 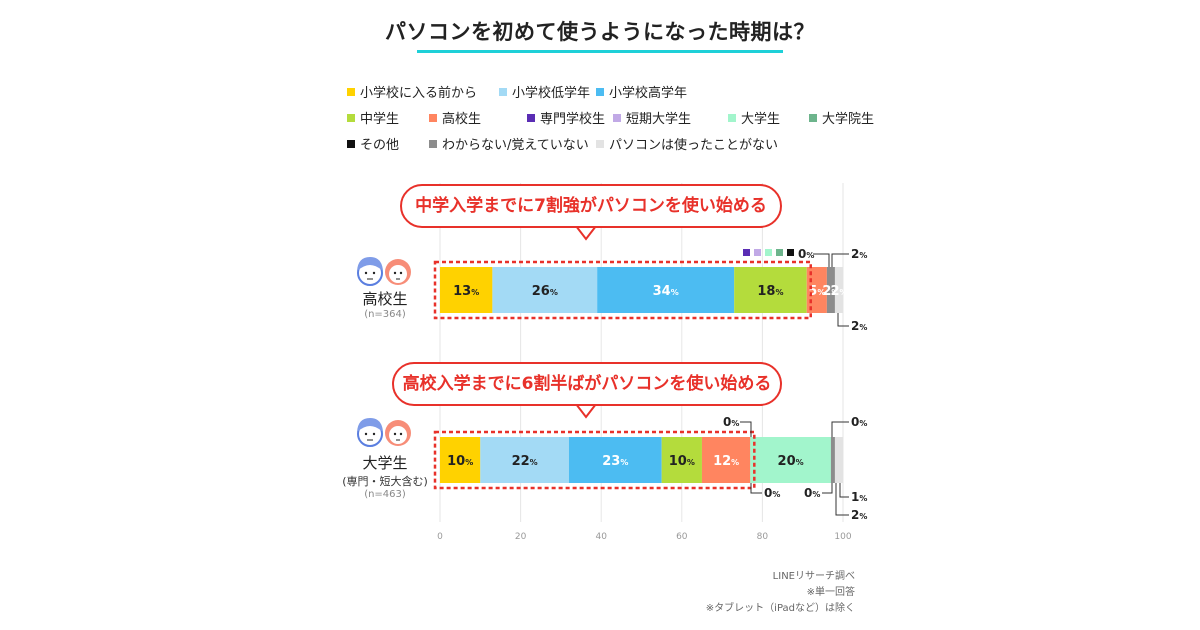 I want to click on legend-label: 大学生, so click(x=761, y=119).